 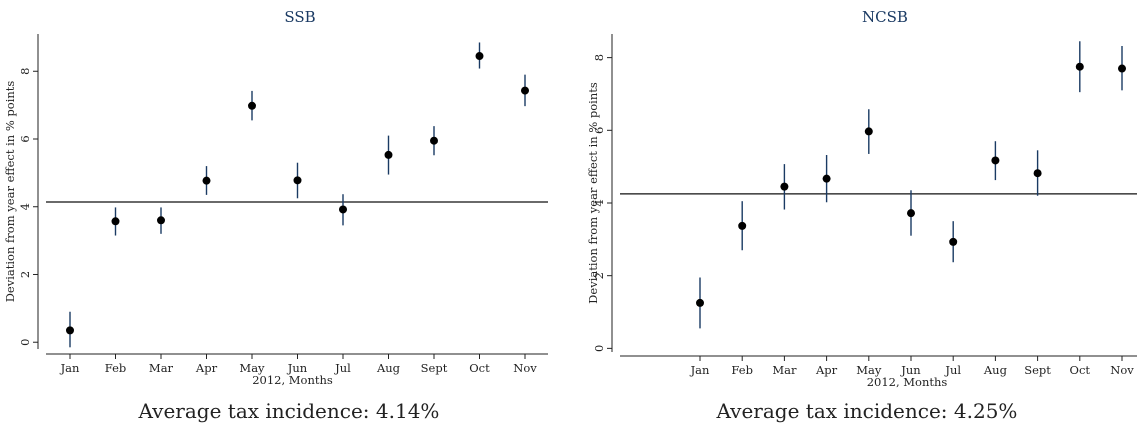 What do you see at coordinates (299, 17) in the screenshot?
I see `chart-title: SSB` at bounding box center [299, 17].